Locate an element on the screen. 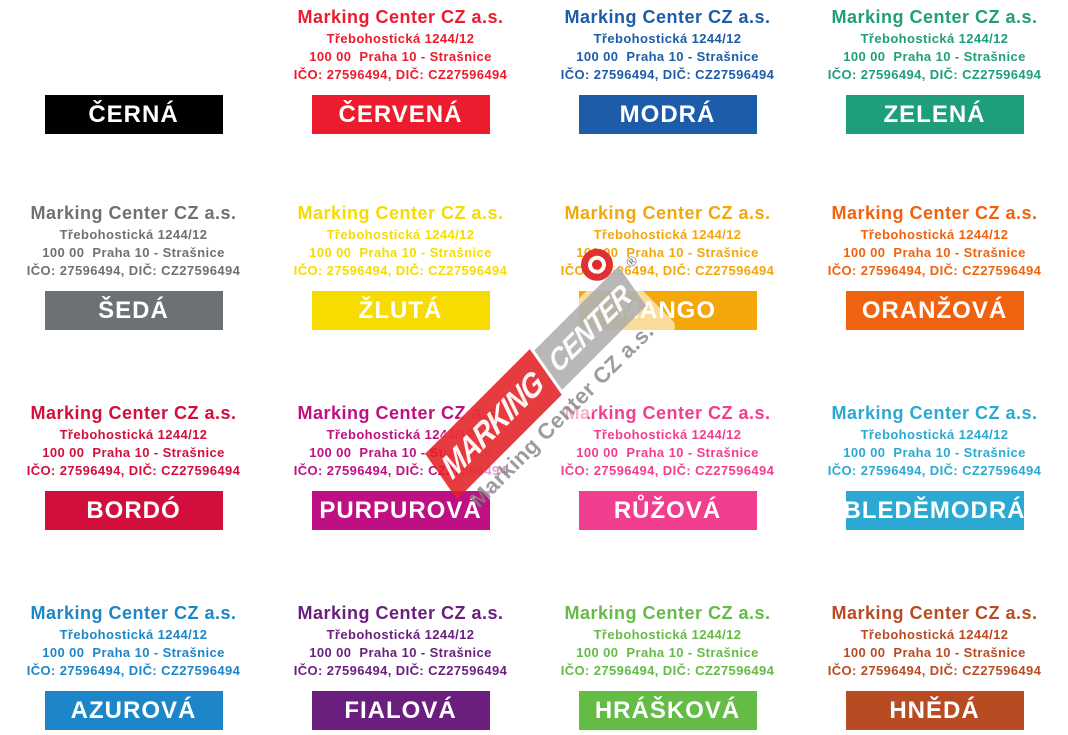  color-name-label: HNĚDÁ is located at coordinates (934, 710).